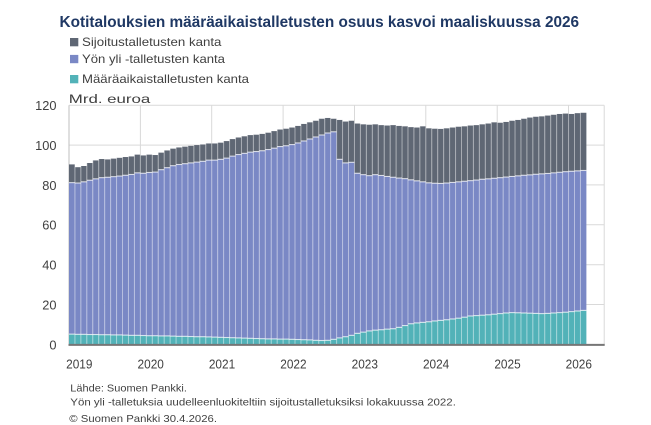 The image size is (651, 425). I want to click on svg-text: 2024, so click(436, 363).